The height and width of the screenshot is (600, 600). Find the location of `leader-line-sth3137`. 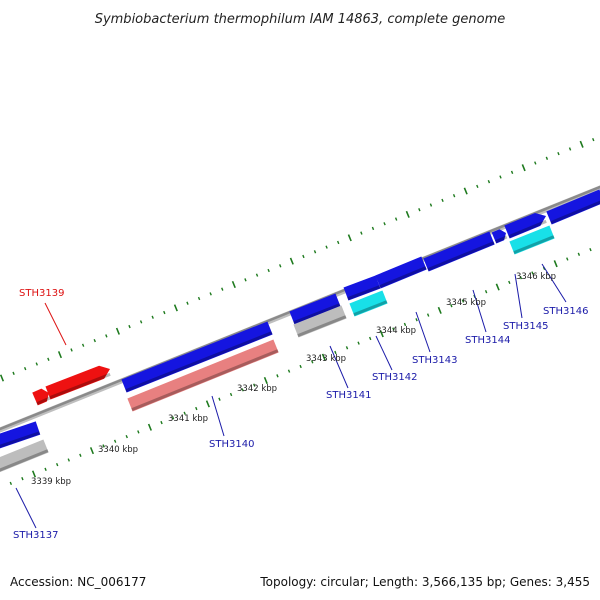

leader-line-sth3137 is located at coordinates (26, 508).